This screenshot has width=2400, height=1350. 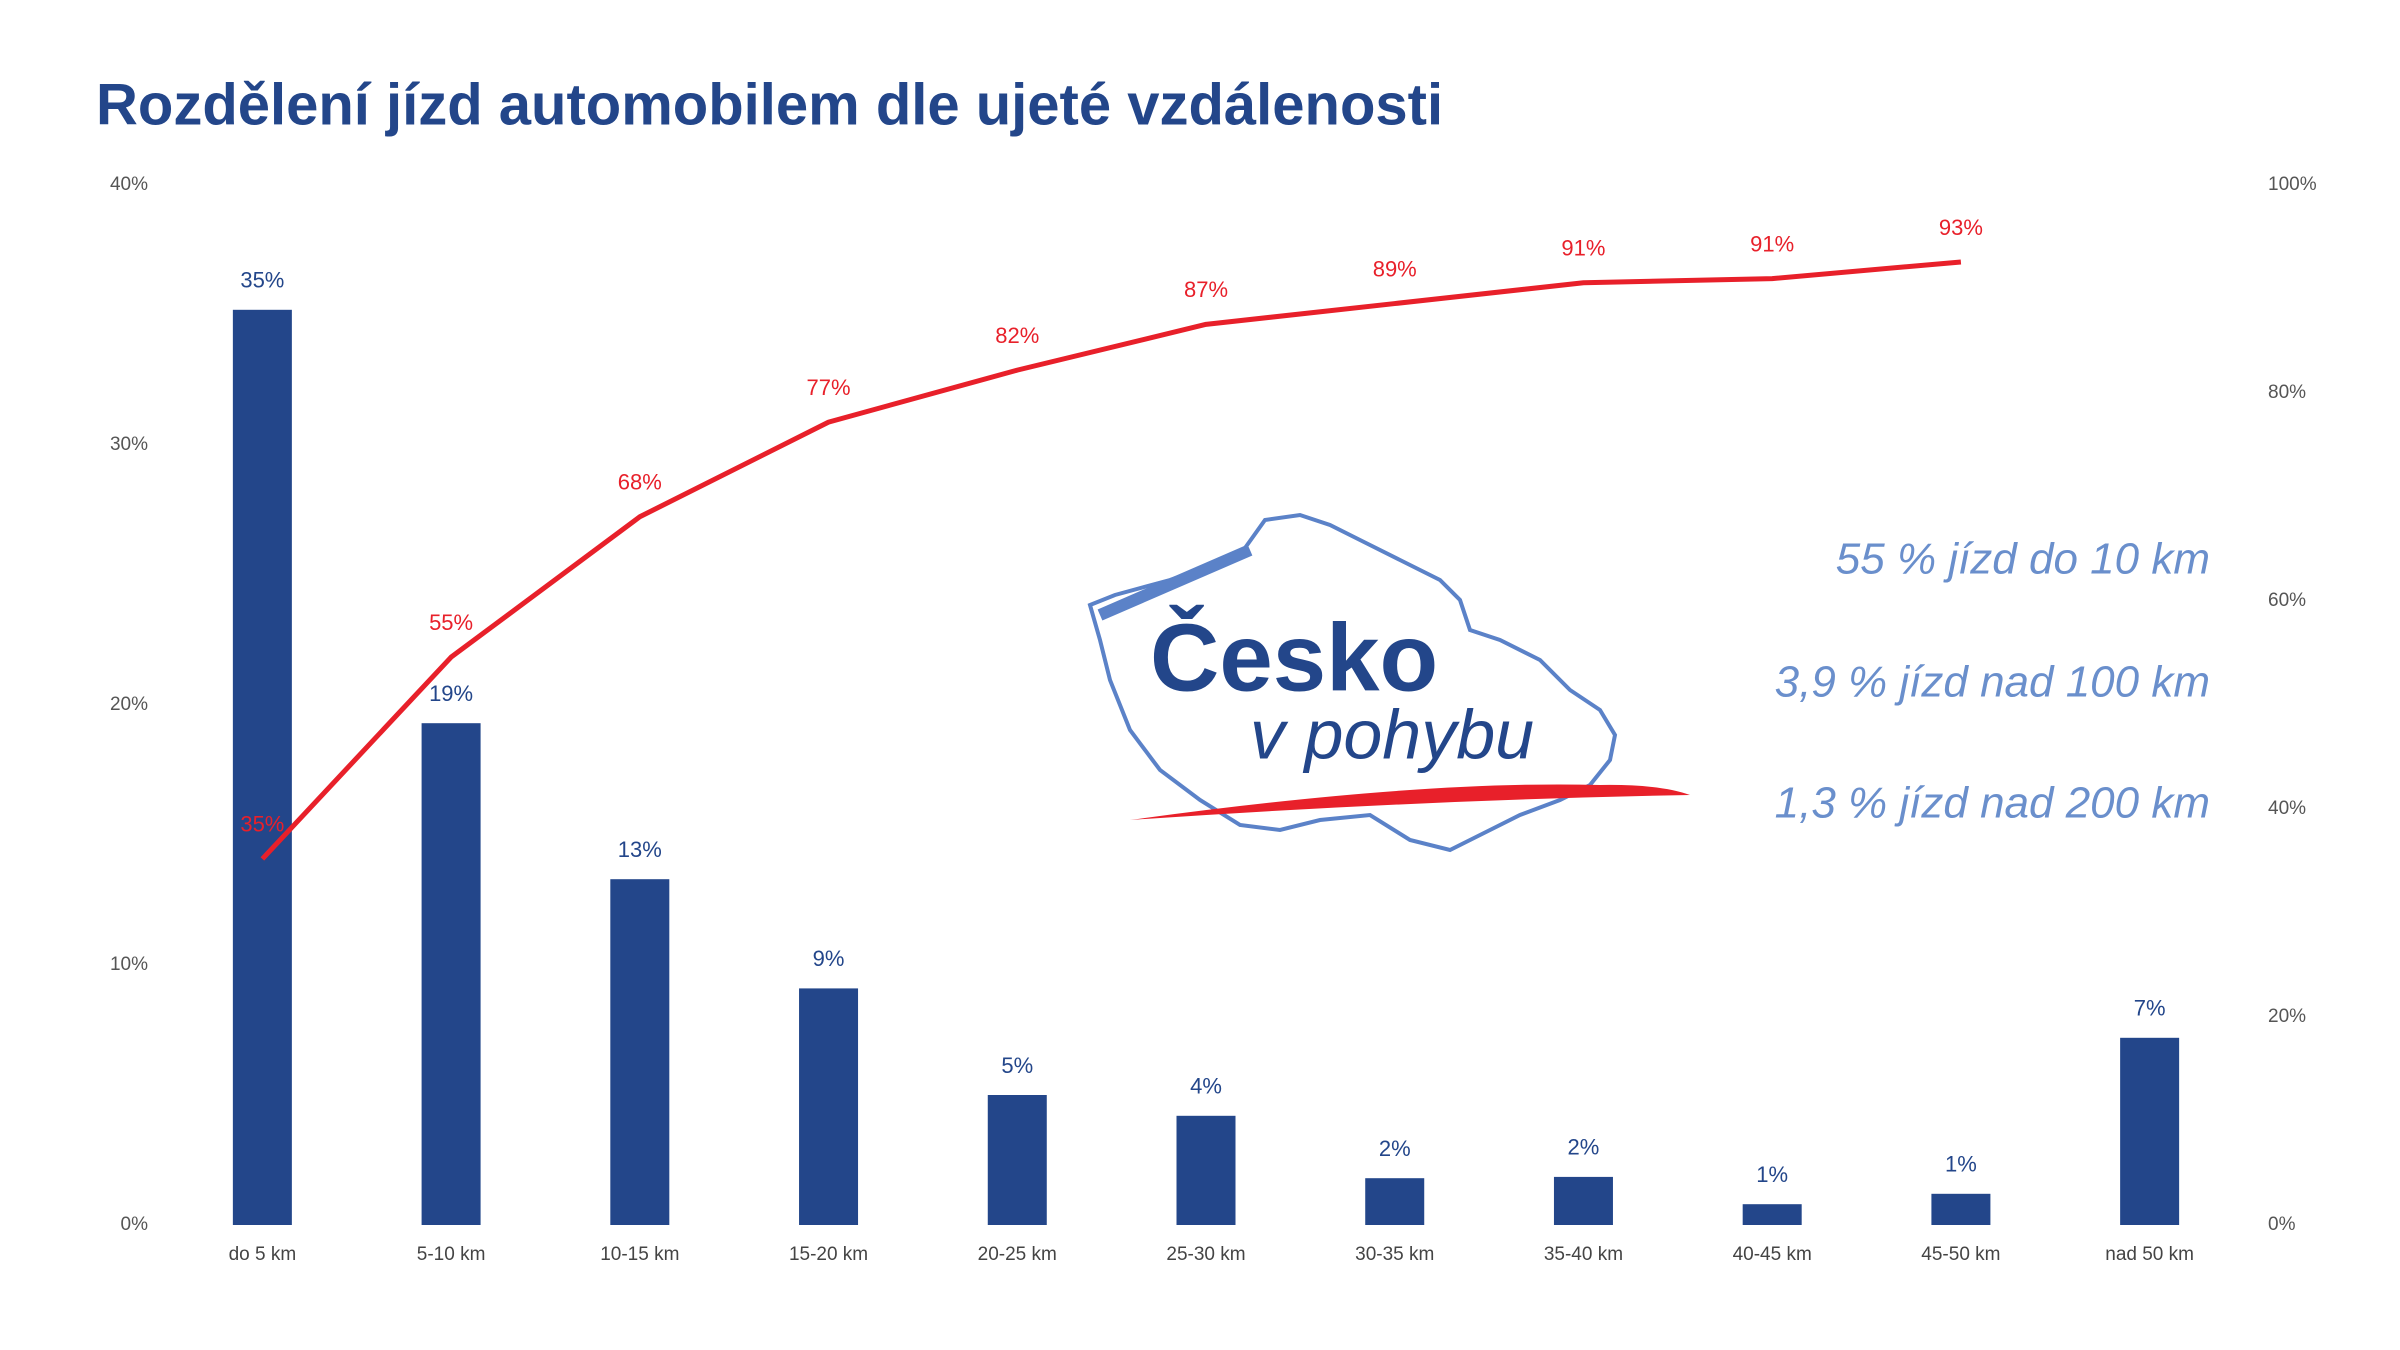 I want to click on x-tick-label: 45-50 km, so click(x=1960, y=1254).